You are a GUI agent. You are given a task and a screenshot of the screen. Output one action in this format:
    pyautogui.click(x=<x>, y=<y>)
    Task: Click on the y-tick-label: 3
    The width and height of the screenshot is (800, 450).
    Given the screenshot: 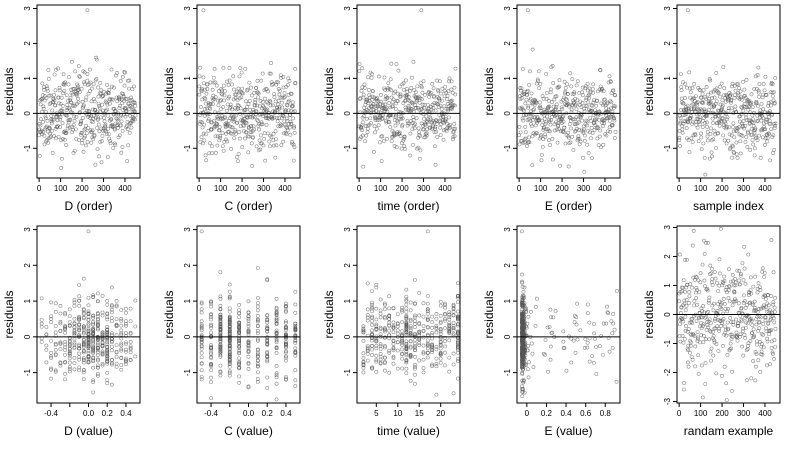 What is the action you would take?
    pyautogui.click(x=27, y=8)
    